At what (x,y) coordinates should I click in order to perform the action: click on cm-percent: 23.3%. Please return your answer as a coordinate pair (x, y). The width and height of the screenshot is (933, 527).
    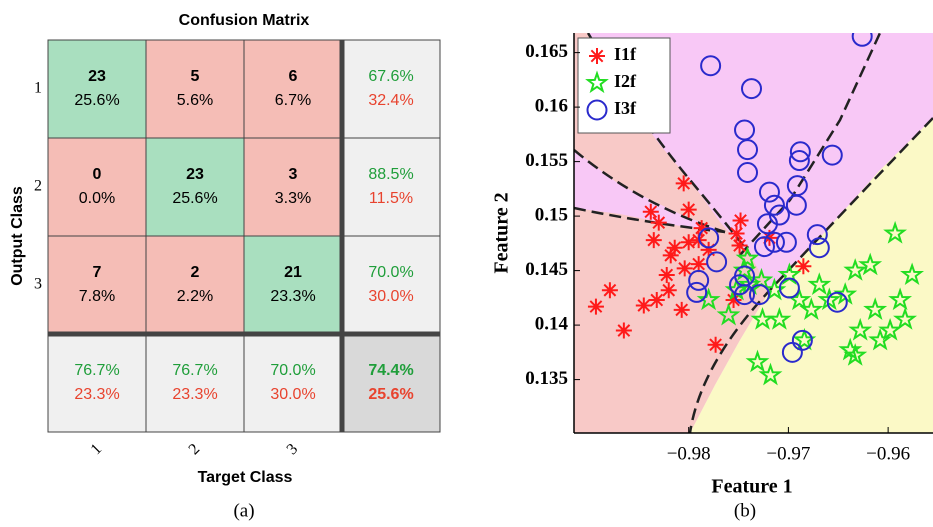
    Looking at the image, I should click on (292, 296).